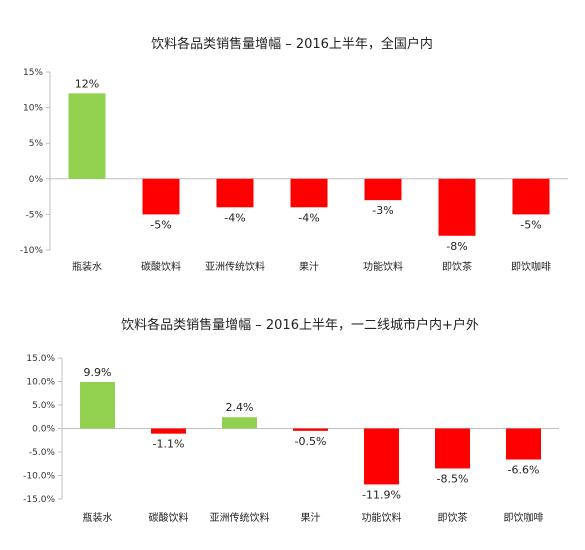 The image size is (585, 550). Describe the element at coordinates (311, 441) in the screenshot. I see `data-label: -0.5%` at that location.